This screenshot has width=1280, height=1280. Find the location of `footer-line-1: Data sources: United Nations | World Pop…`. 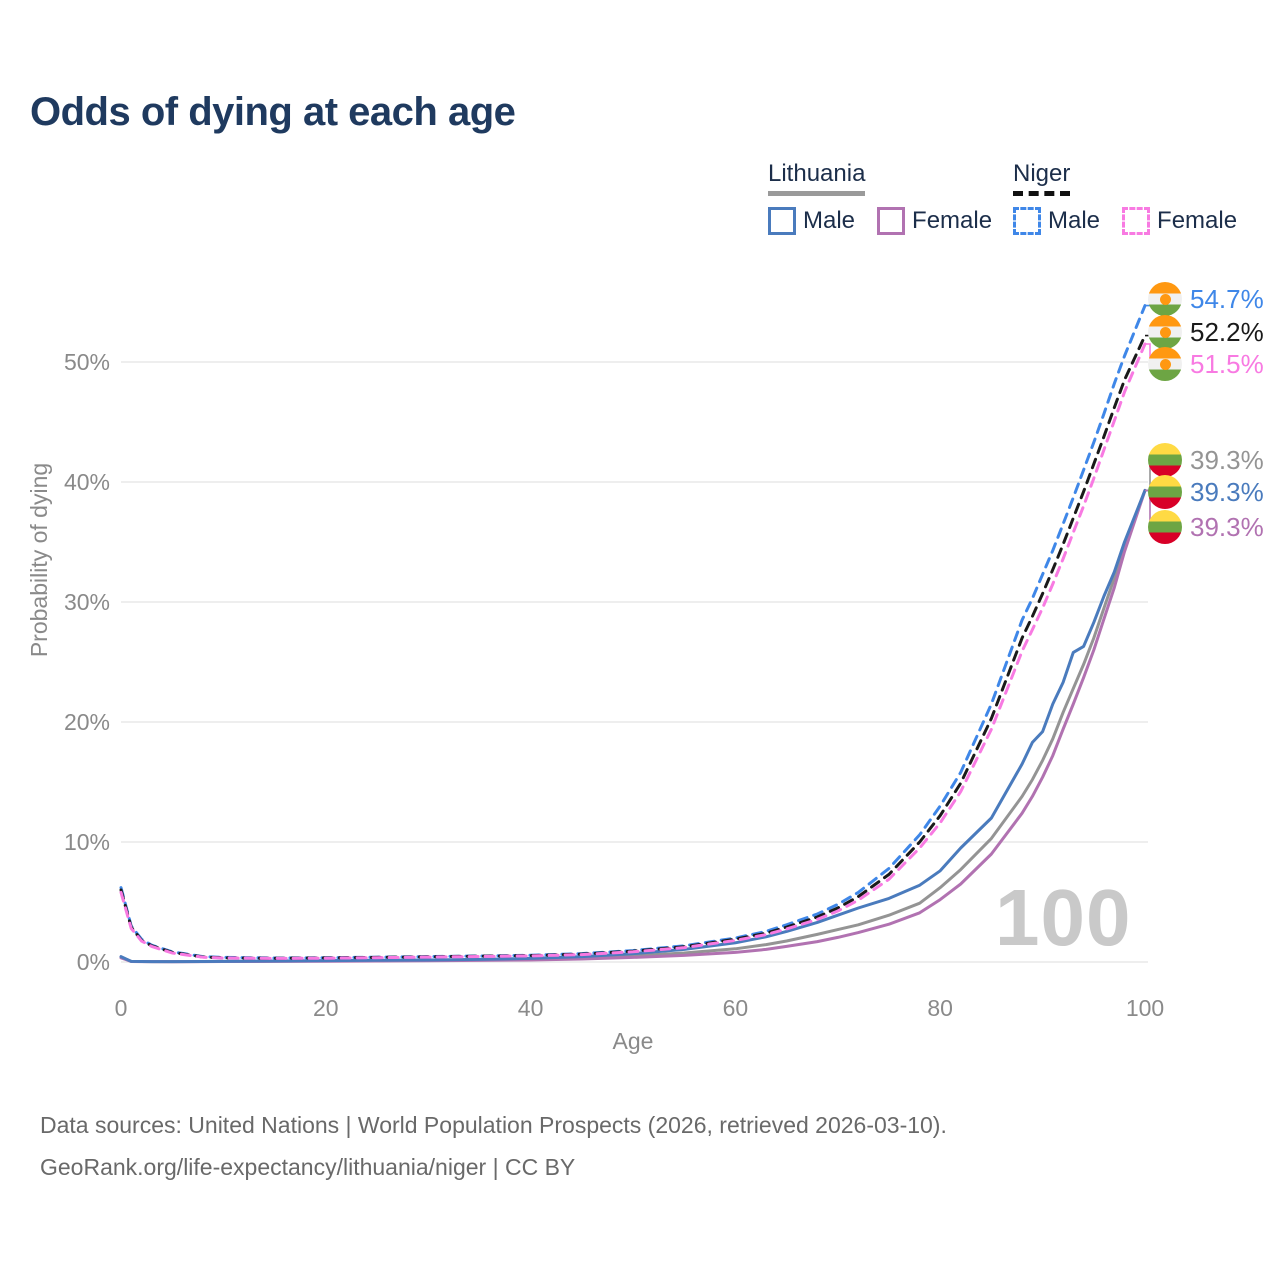

footer-line-1: Data sources: United Nations | World Pop… is located at coordinates (493, 1125).